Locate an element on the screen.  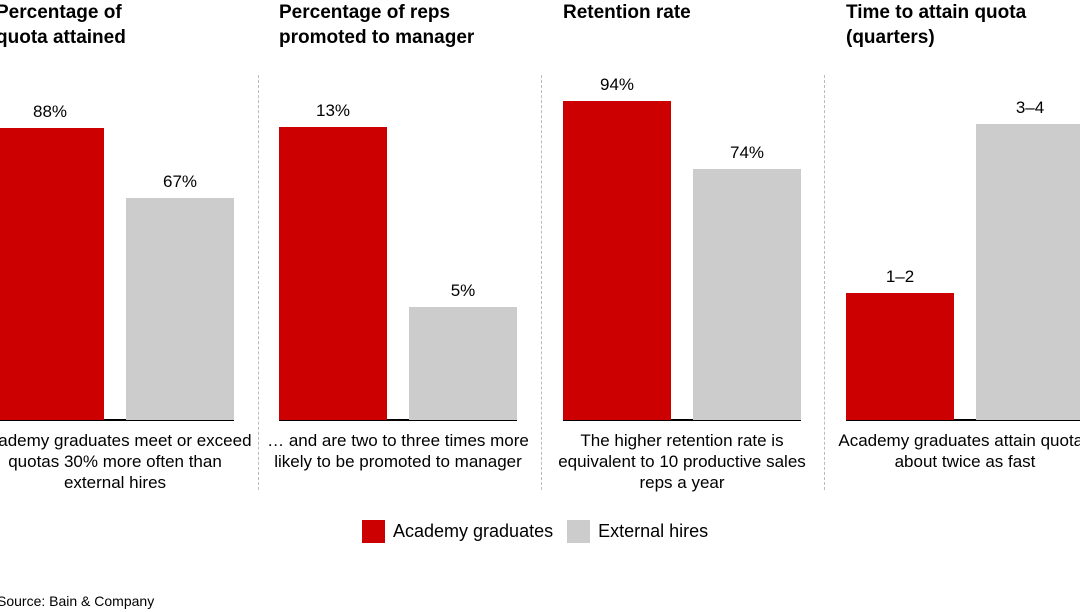
data-label: 74% is located at coordinates (747, 152).